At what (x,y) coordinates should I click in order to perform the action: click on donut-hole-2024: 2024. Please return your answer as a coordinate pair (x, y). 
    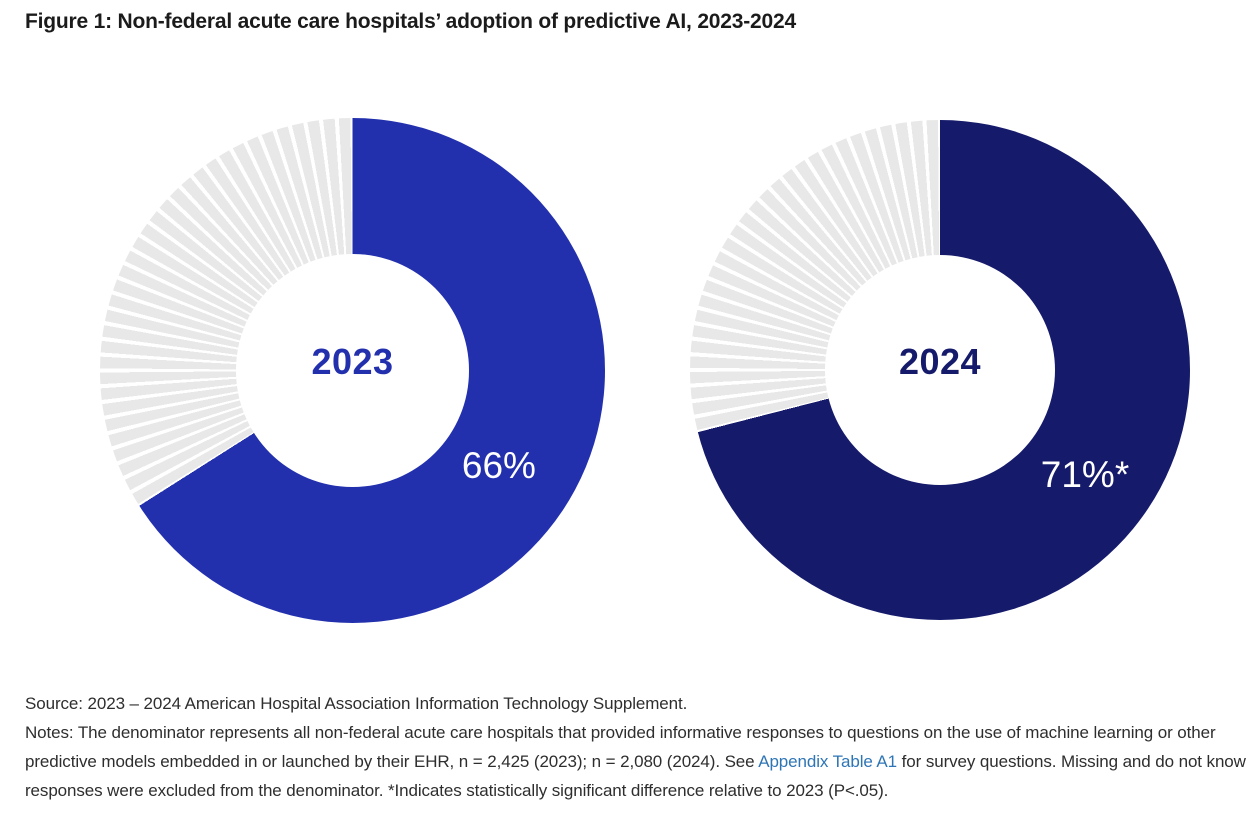
    Looking at the image, I should click on (940, 370).